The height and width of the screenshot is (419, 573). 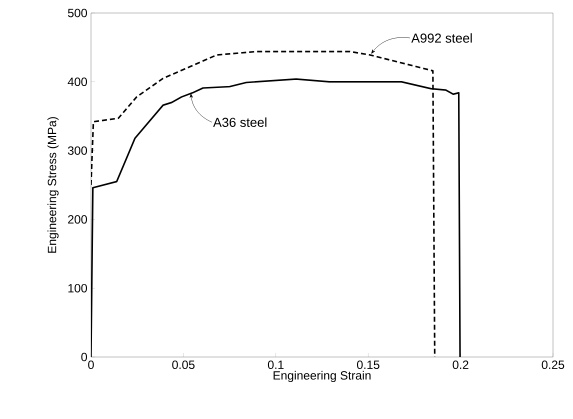 I want to click on x-tick-label: 0, so click(x=91, y=365).